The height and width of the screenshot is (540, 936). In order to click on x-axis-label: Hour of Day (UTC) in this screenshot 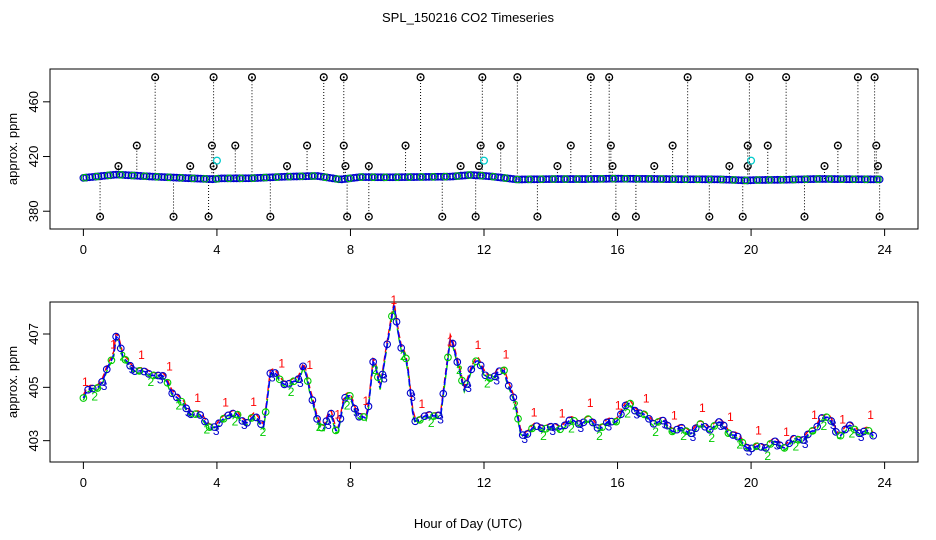, I will do `click(468, 523)`.